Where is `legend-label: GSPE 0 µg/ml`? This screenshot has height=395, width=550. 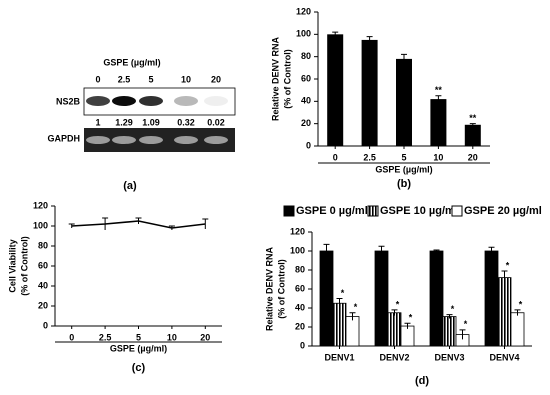 legend-label: GSPE 0 µg/ml is located at coordinates (332, 211).